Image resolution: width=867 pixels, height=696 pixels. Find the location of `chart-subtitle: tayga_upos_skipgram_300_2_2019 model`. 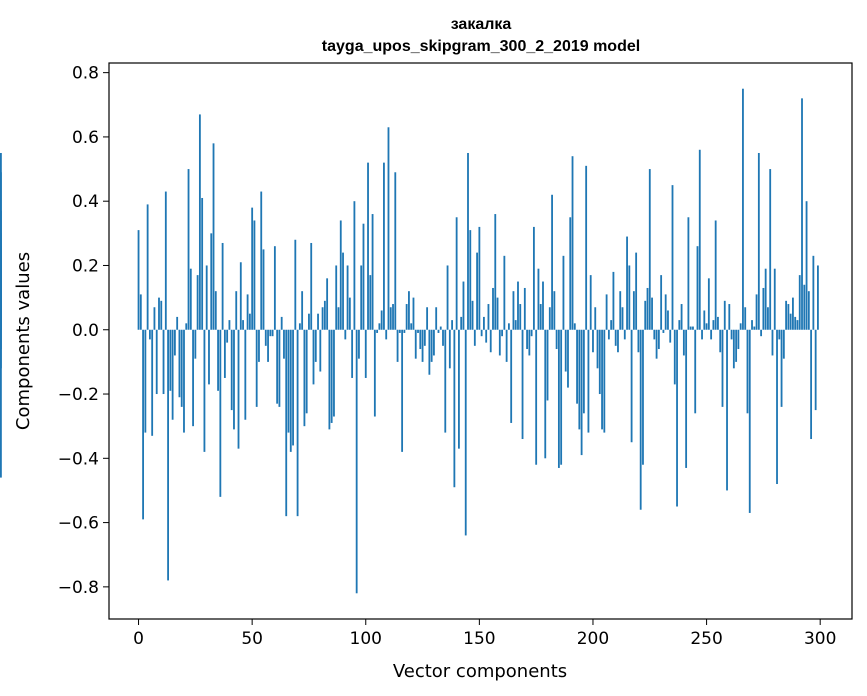

chart-subtitle: tayga_upos_skipgram_300_2_2019 model is located at coordinates (481, 46).